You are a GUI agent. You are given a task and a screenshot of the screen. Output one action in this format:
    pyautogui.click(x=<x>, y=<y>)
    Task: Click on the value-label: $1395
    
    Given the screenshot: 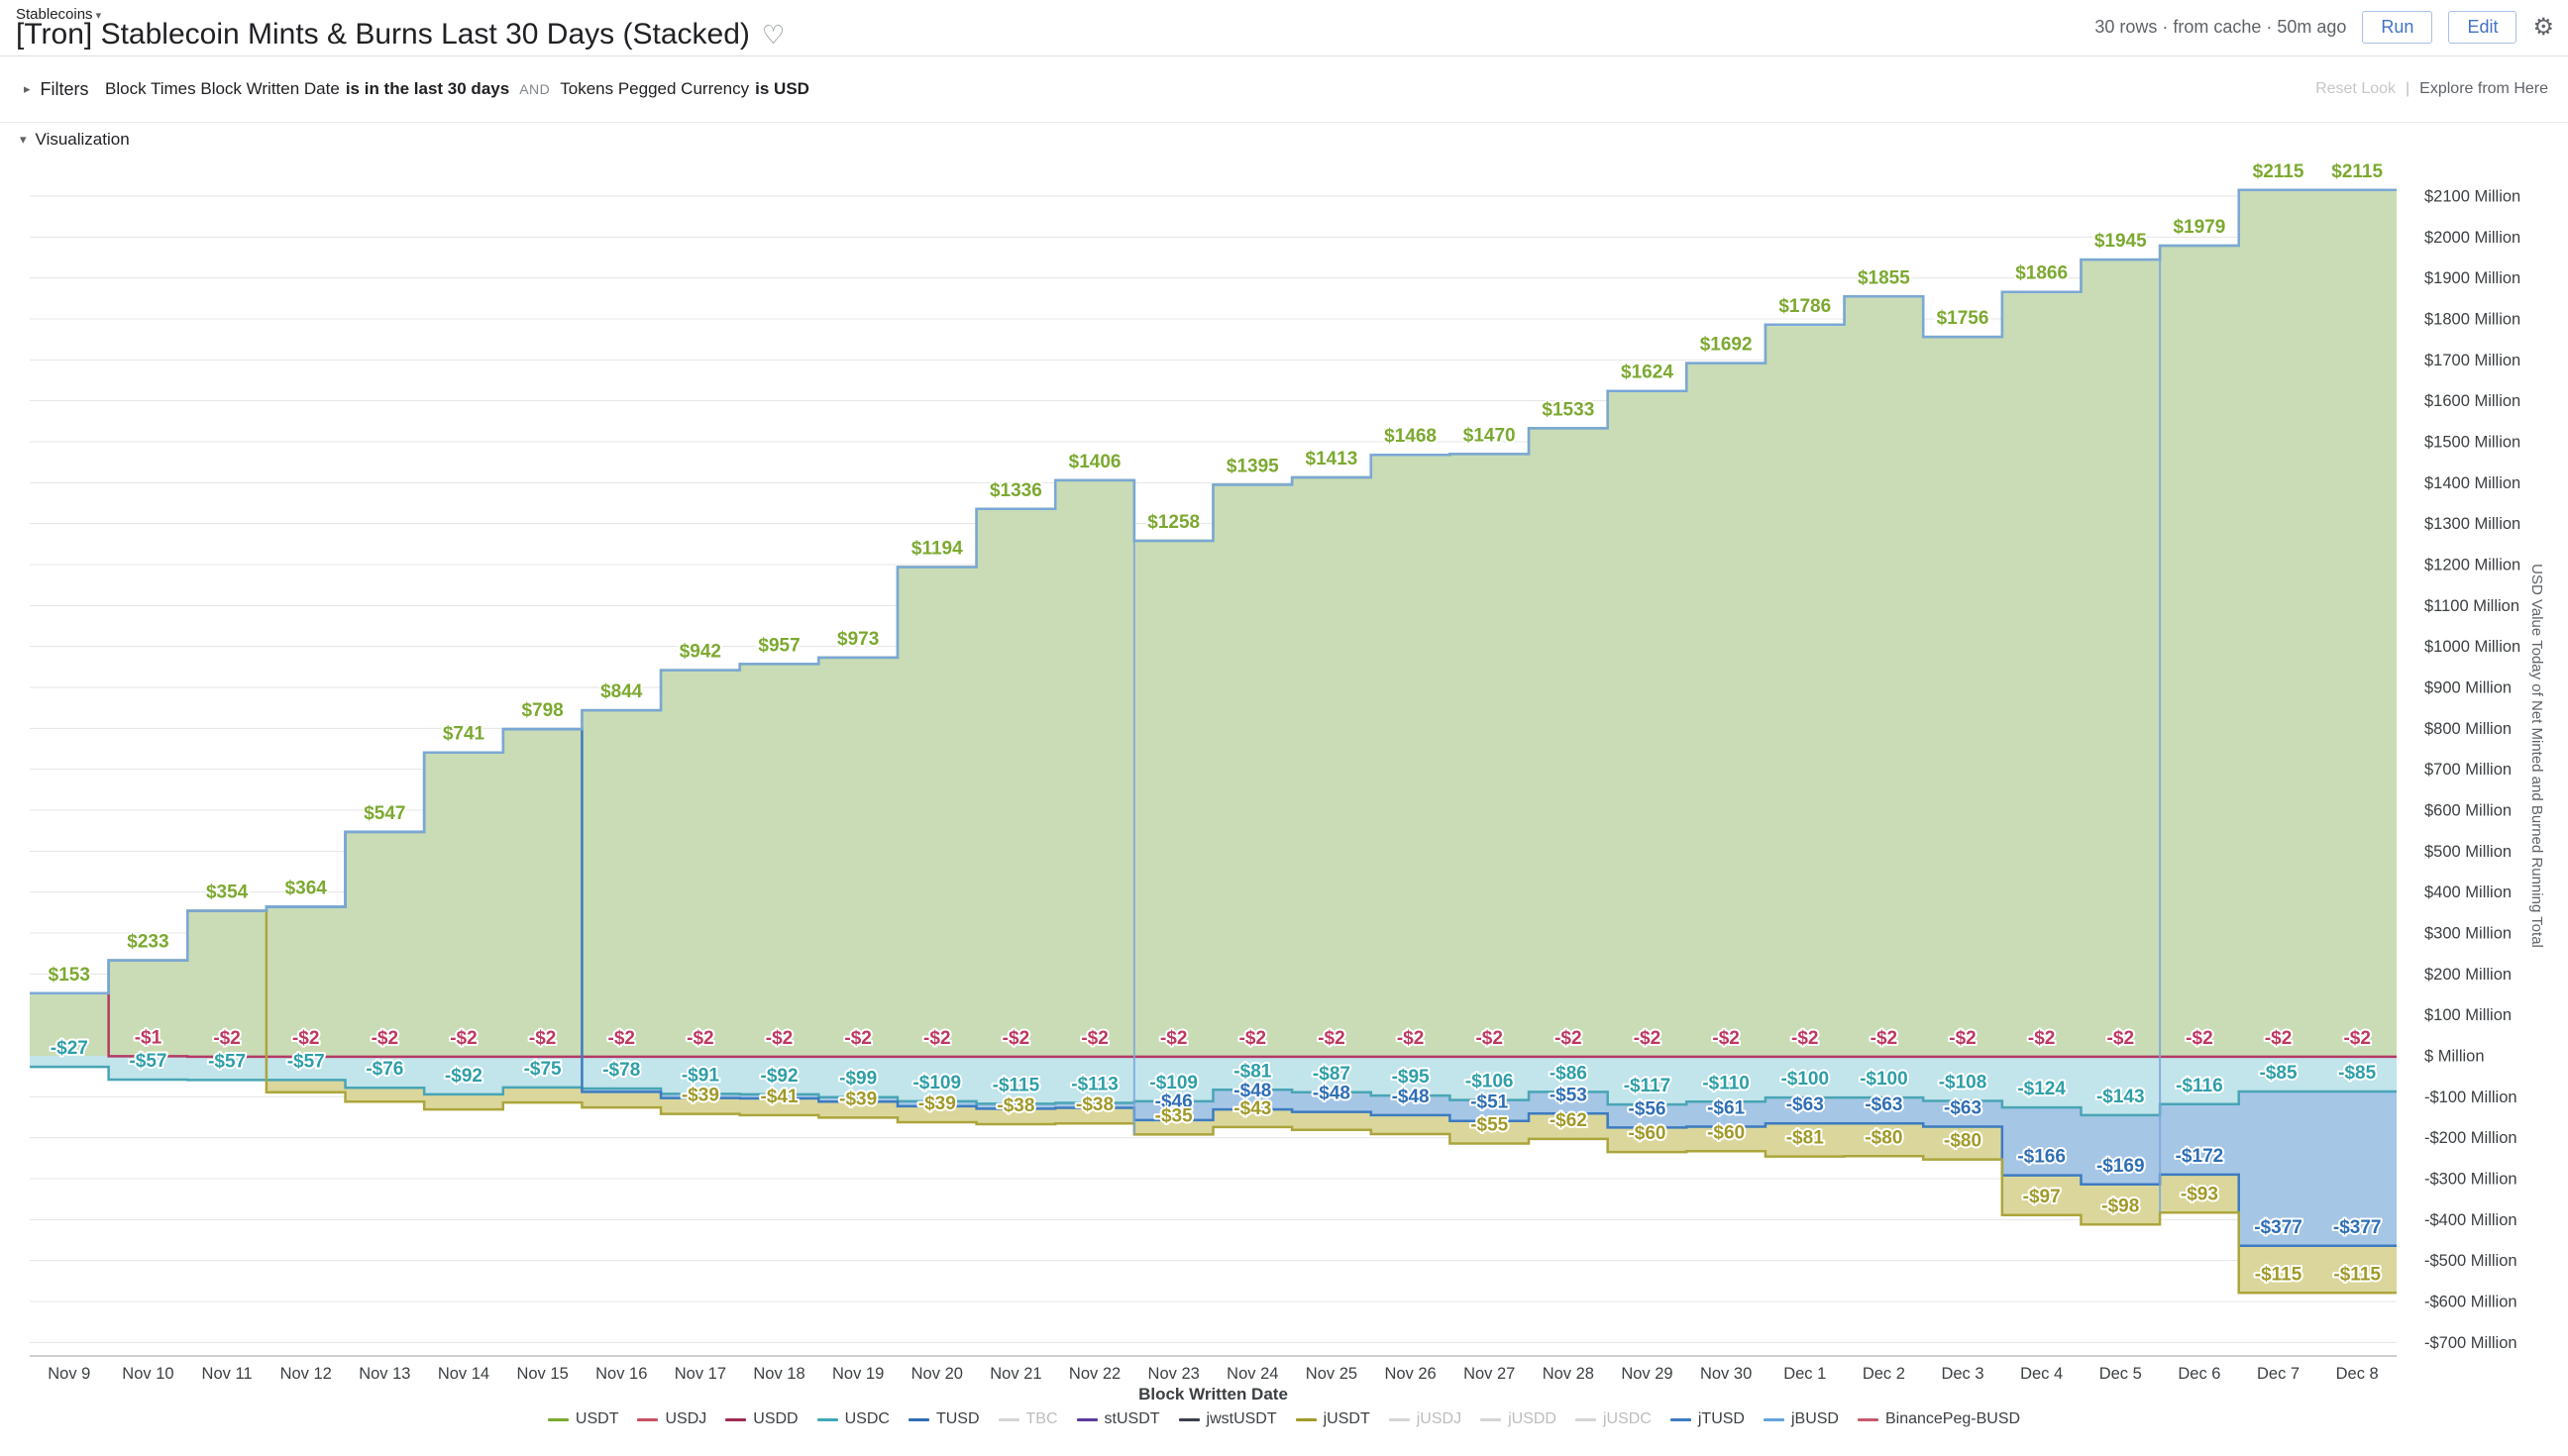 What is the action you would take?
    pyautogui.click(x=1253, y=466)
    